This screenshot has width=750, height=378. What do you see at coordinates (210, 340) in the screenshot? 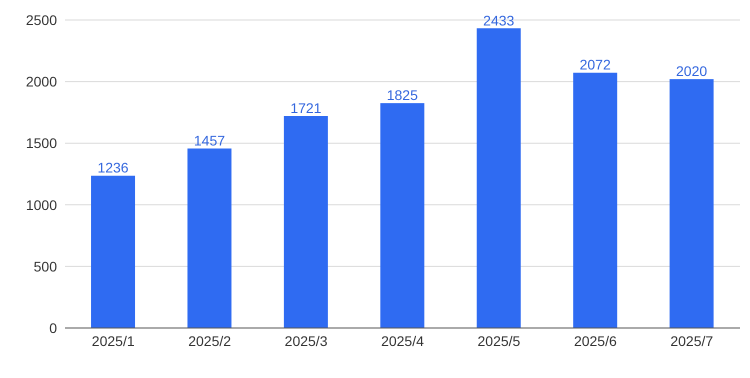
I see `x-tick-label: 2025/2` at bounding box center [210, 340].